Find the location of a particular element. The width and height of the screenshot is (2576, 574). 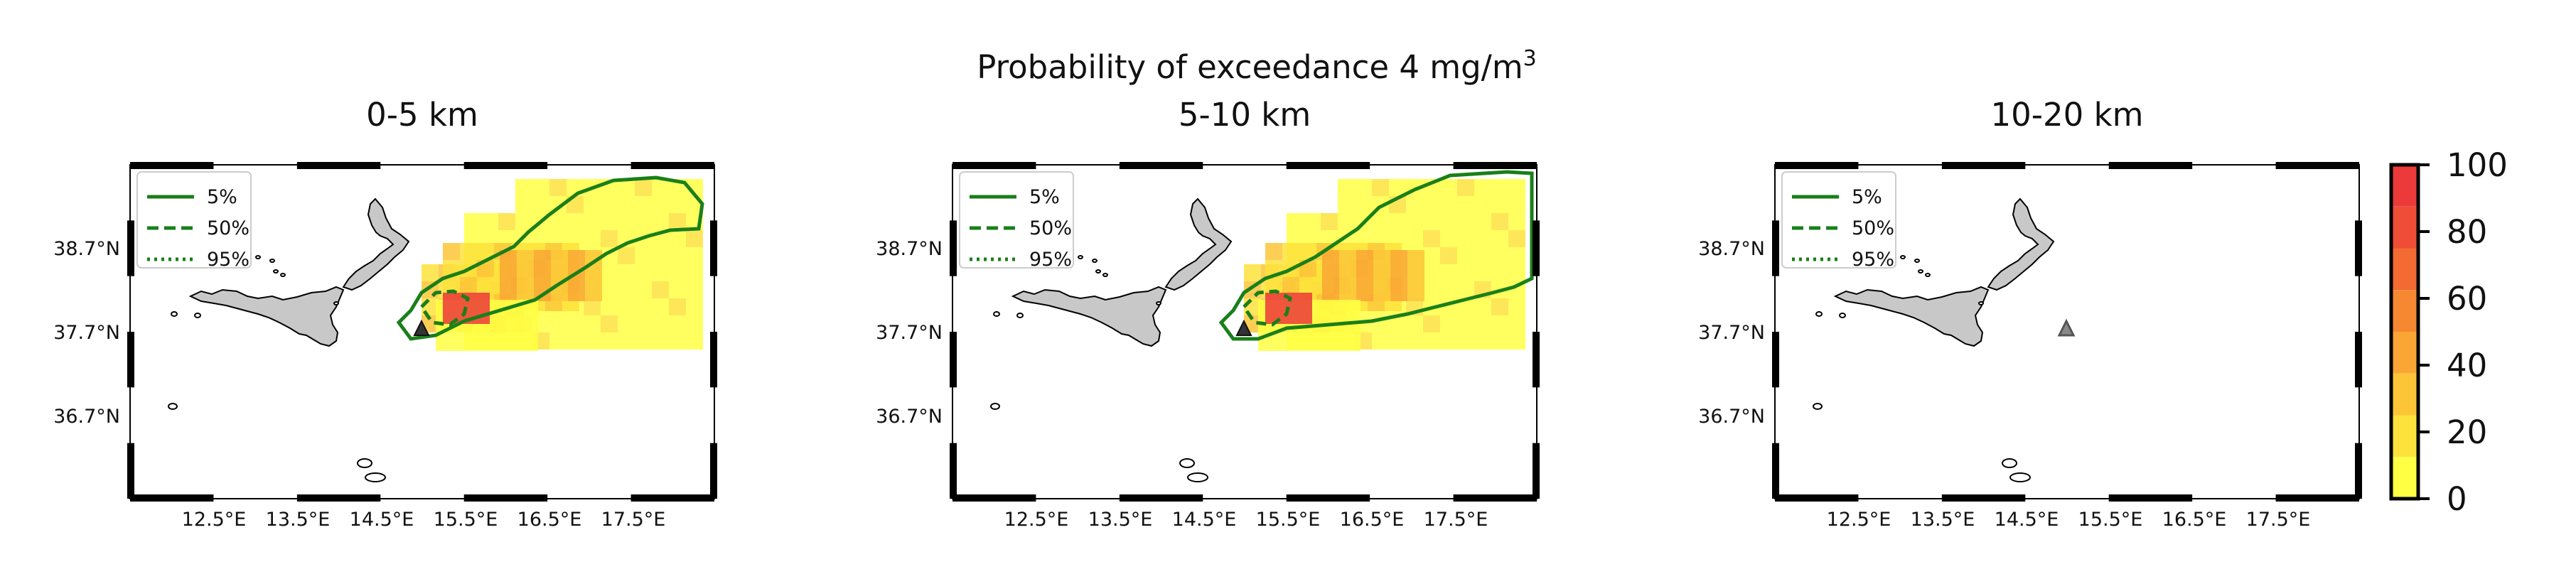

legend-label: 95% is located at coordinates (228, 260).